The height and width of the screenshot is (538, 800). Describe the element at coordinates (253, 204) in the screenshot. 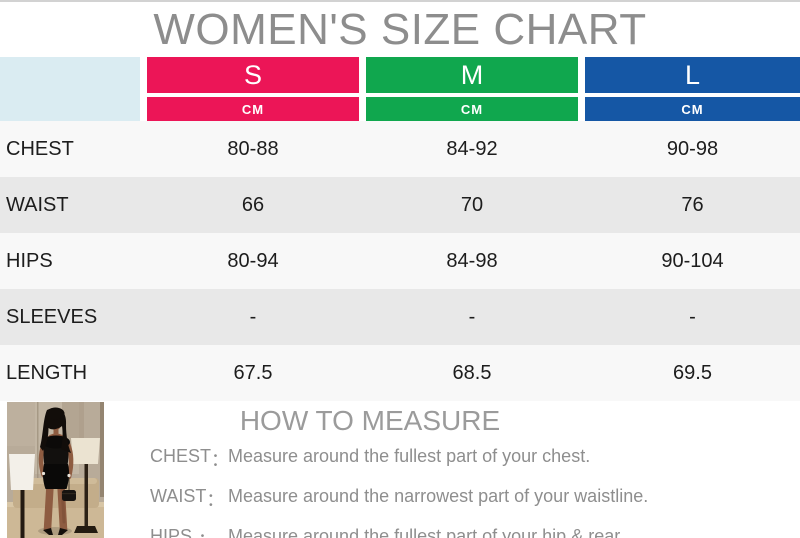

I see `cell-value: 66` at that location.